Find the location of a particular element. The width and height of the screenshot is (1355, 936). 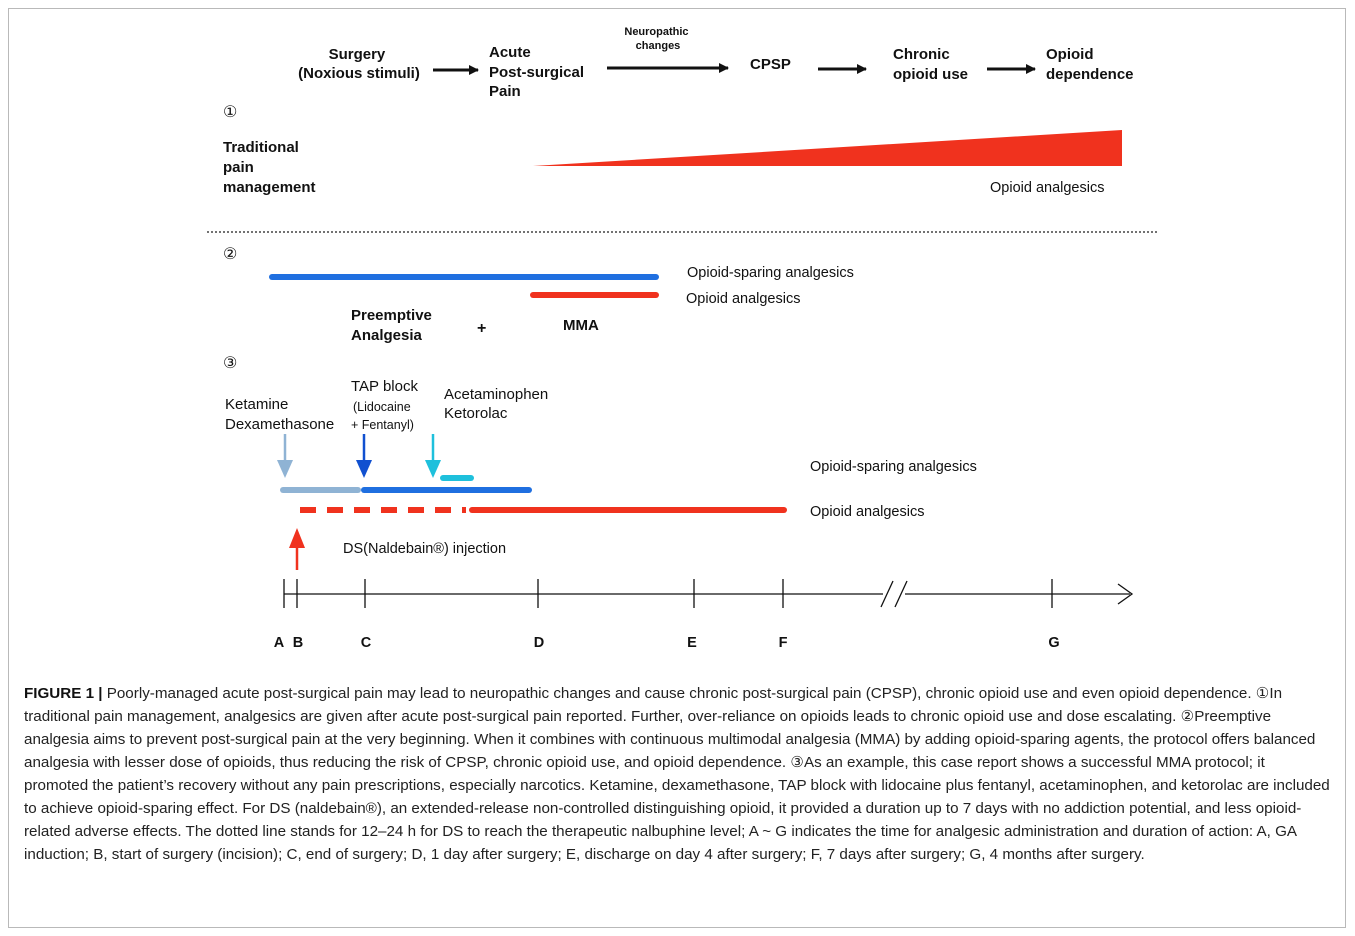

flow-step-acute-pain: Acute Post-surgical Pain is located at coordinates (538, 72).